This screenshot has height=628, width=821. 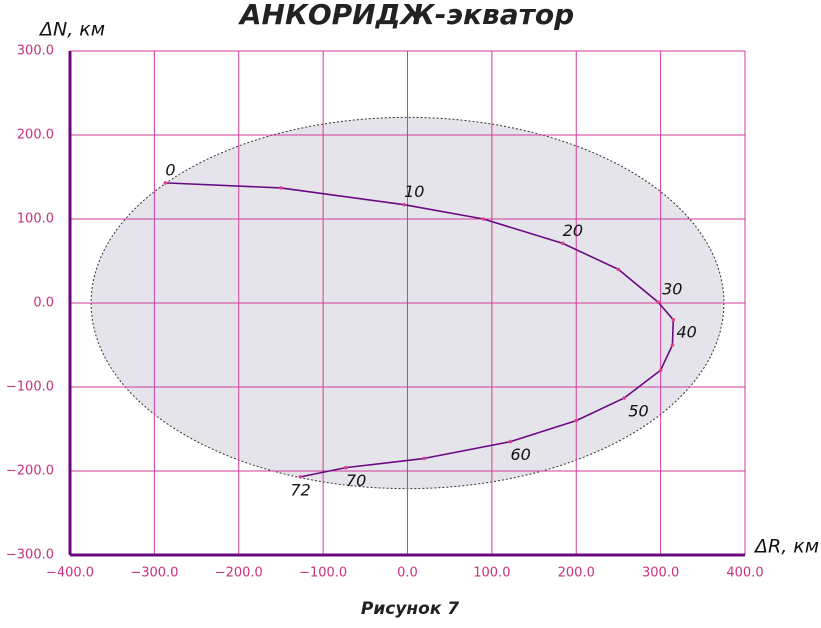 I want to click on x-tick-label: −200.0, so click(x=239, y=573).